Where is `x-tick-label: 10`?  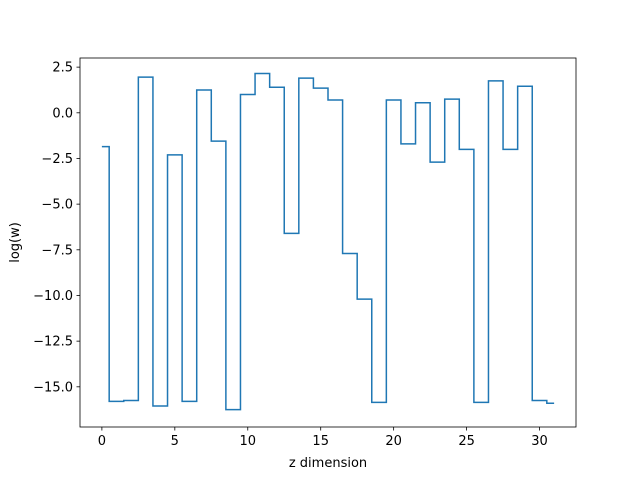
x-tick-label: 10 is located at coordinates (247, 441).